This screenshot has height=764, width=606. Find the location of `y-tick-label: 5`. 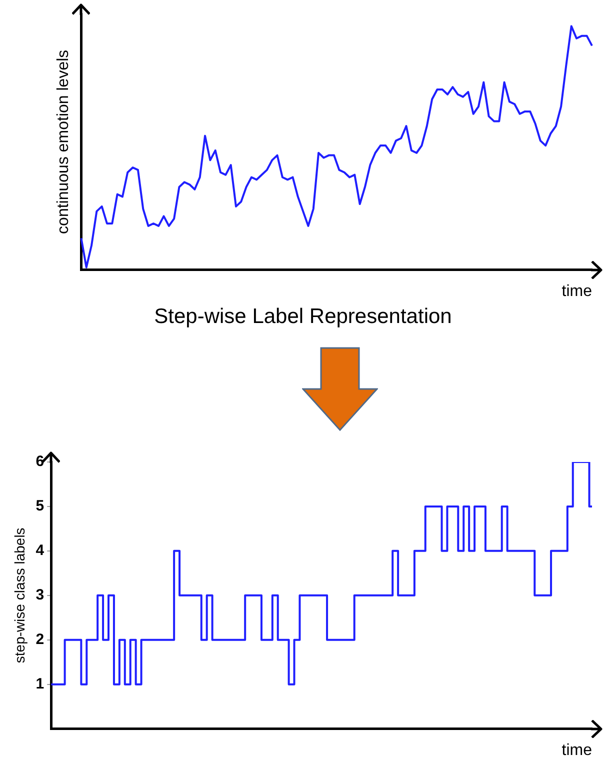

y-tick-label: 5 is located at coordinates (40, 506).